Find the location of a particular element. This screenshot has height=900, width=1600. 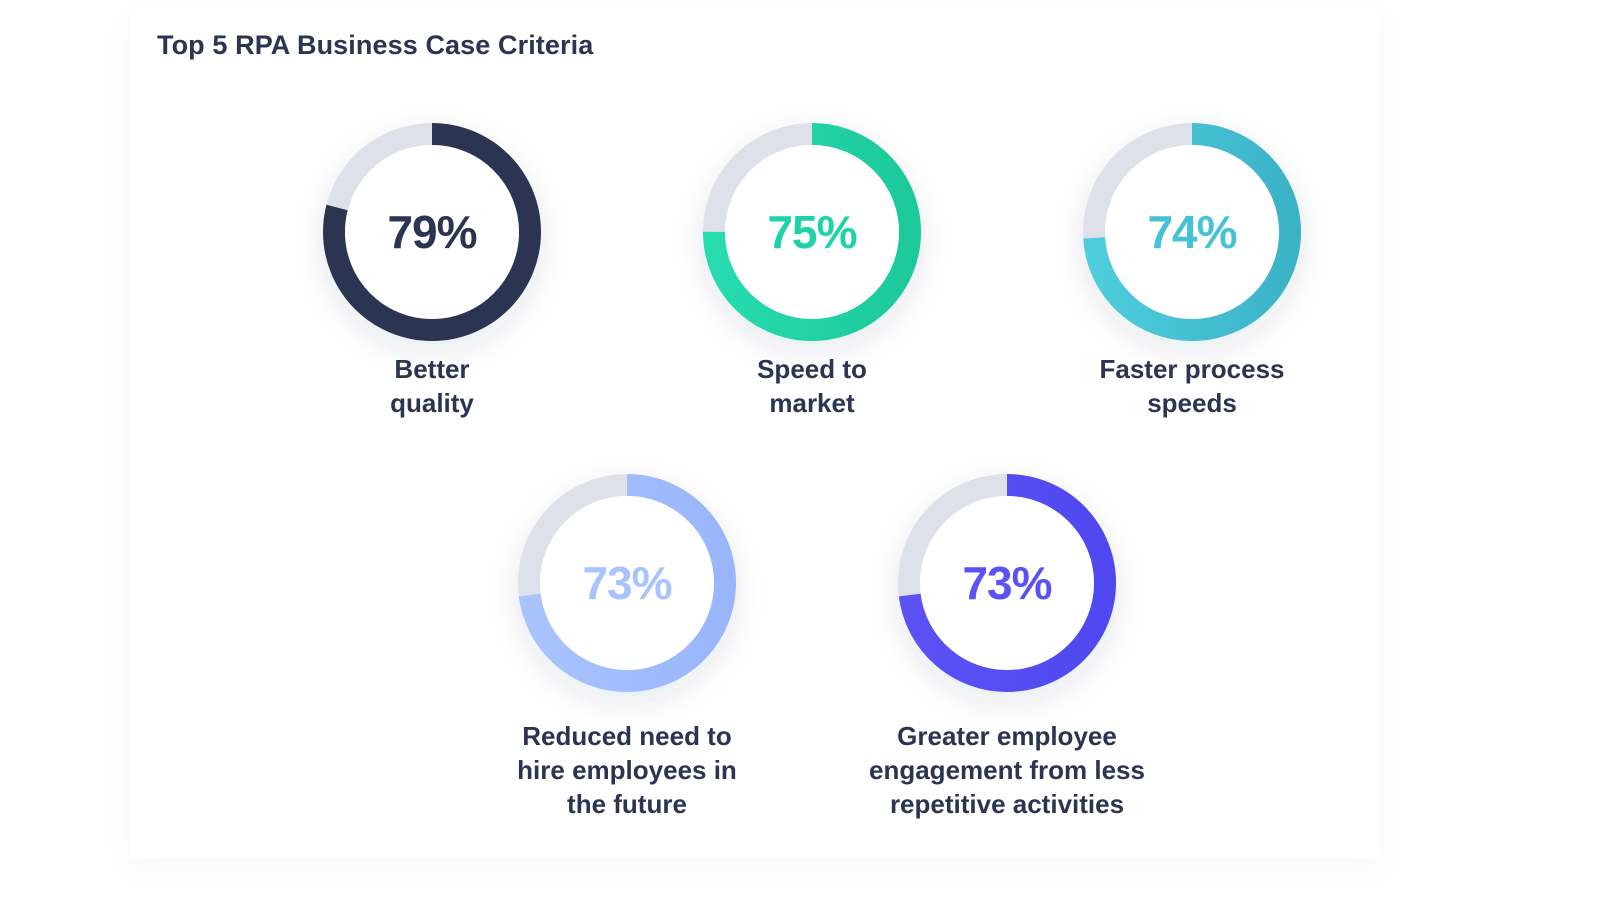

donut-item: 79% Better quality is located at coordinates (432, 270).